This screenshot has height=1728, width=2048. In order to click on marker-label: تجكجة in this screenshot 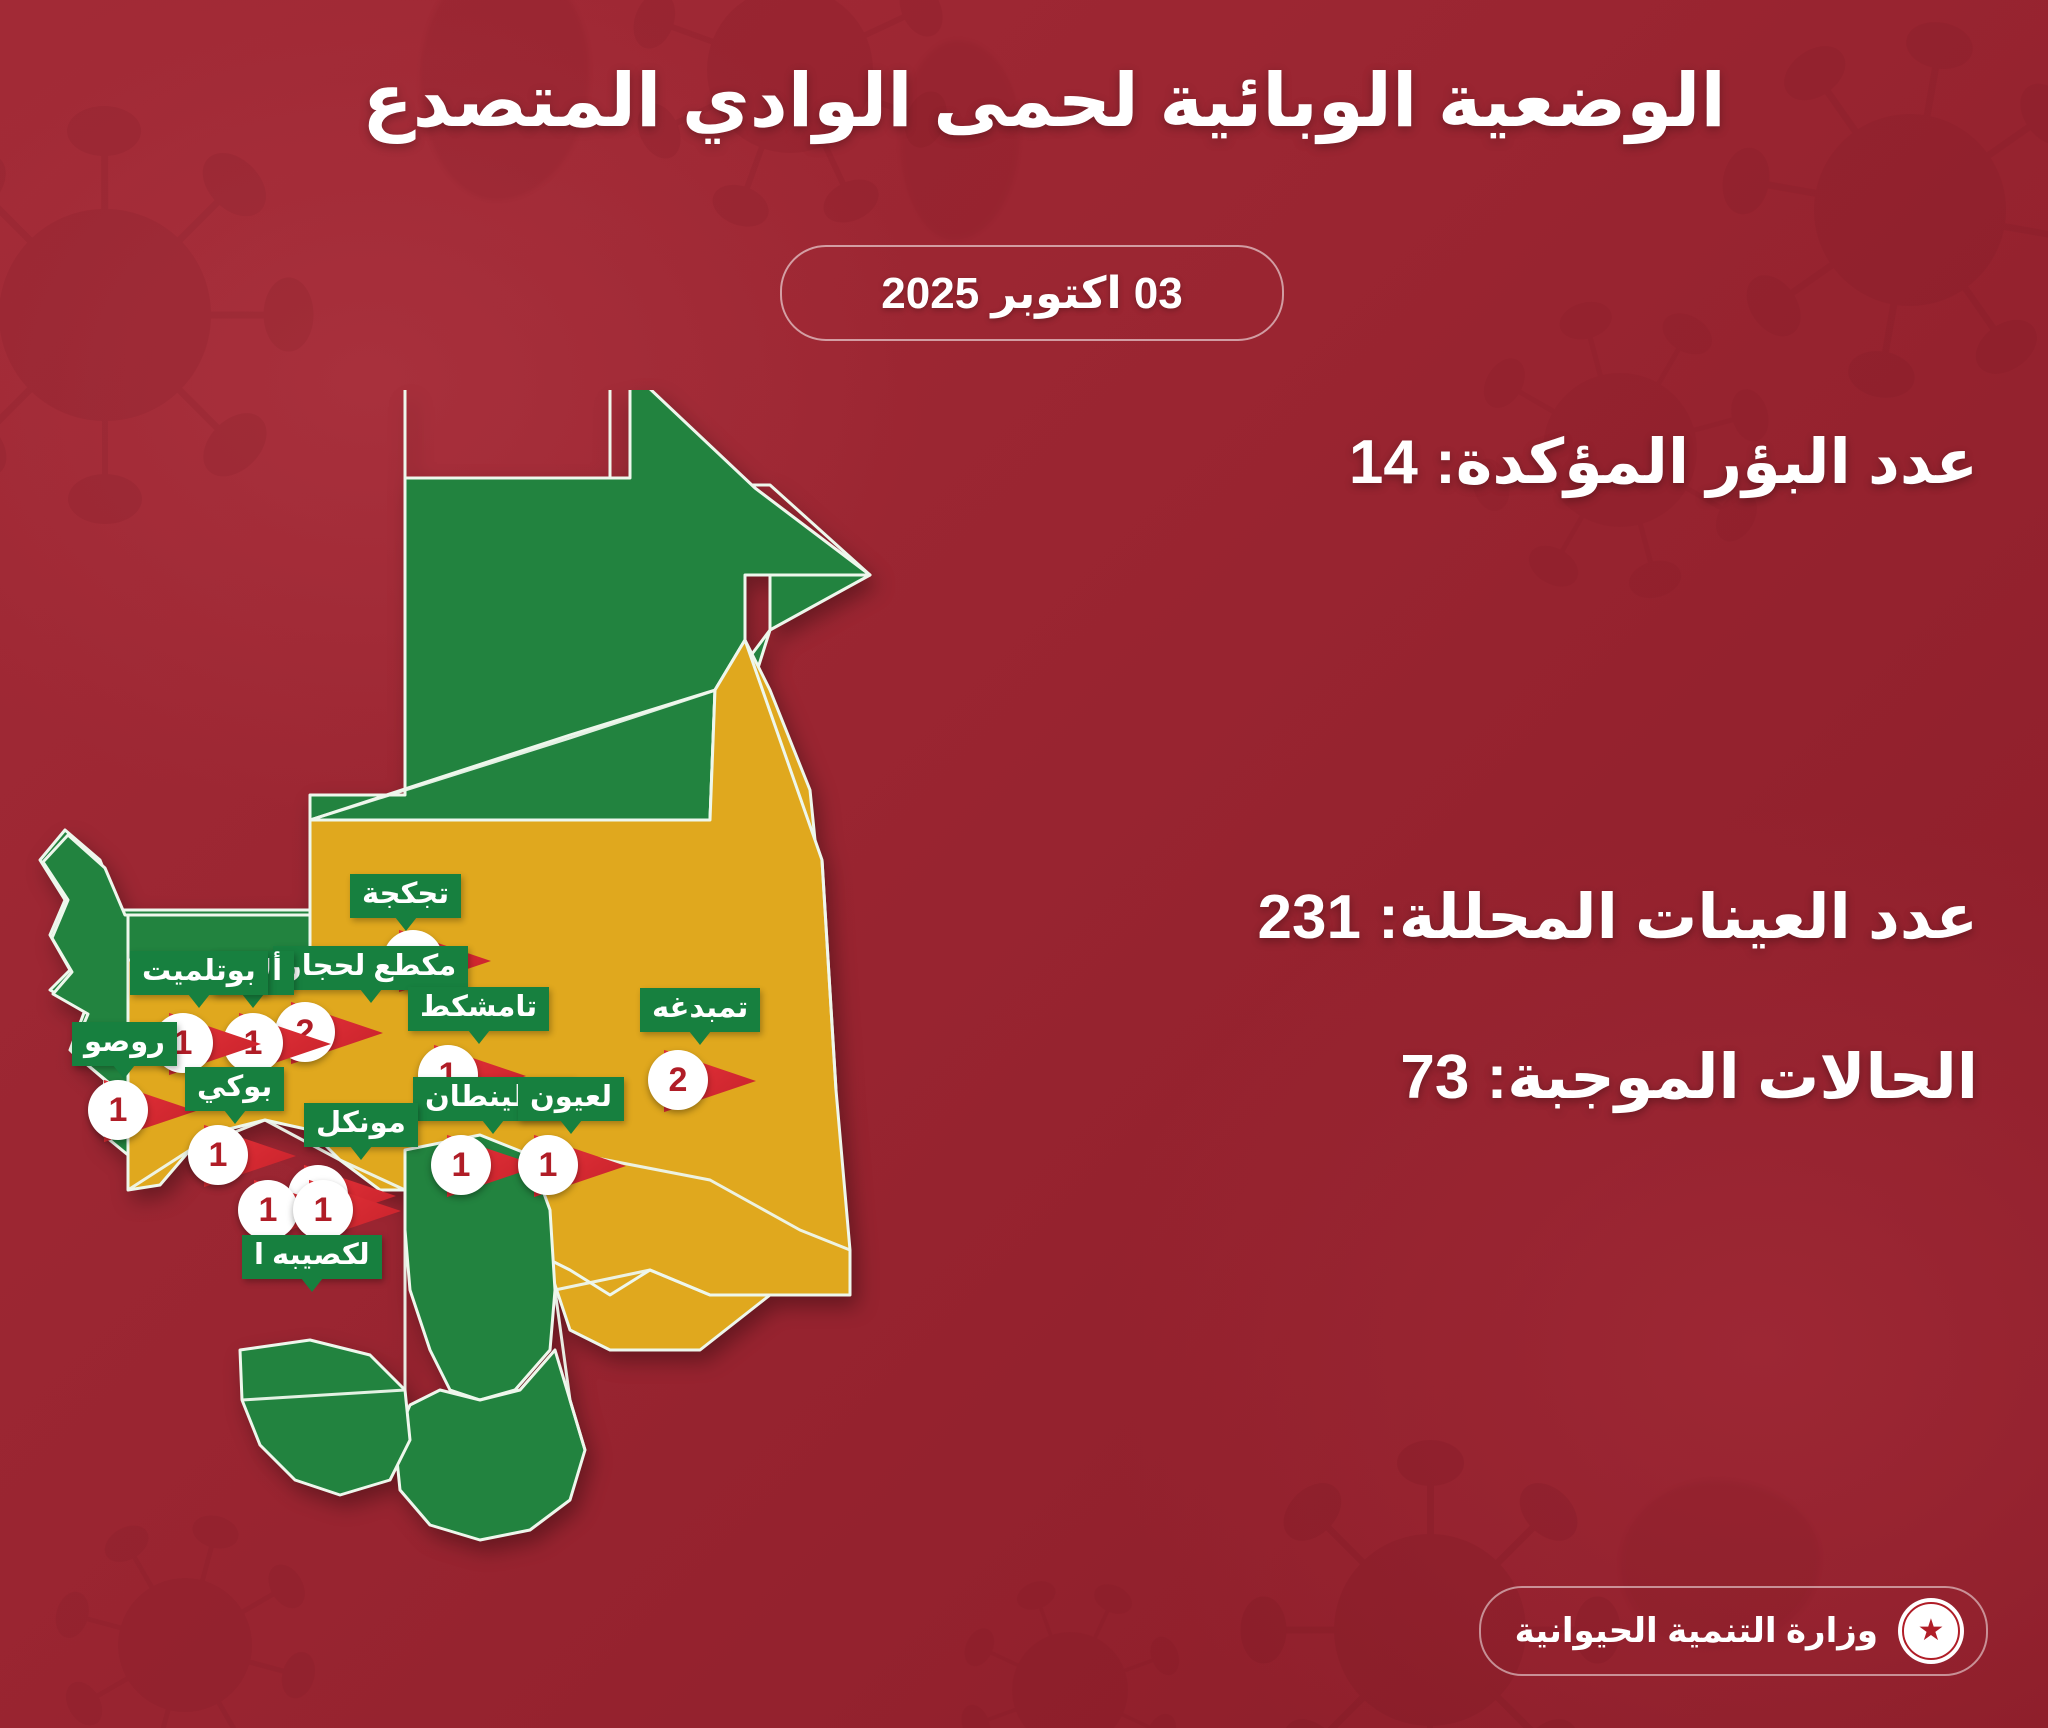, I will do `click(406, 902)`.